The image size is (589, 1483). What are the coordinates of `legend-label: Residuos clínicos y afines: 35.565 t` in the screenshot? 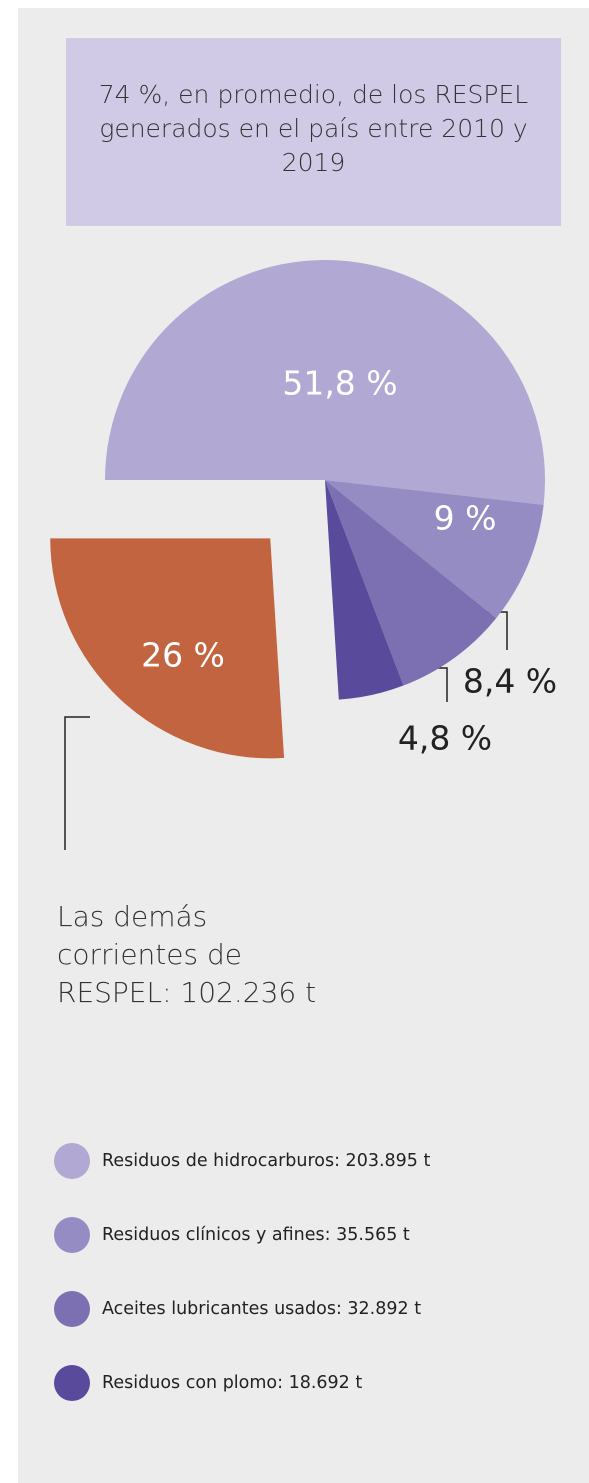 It's located at (256, 1235).